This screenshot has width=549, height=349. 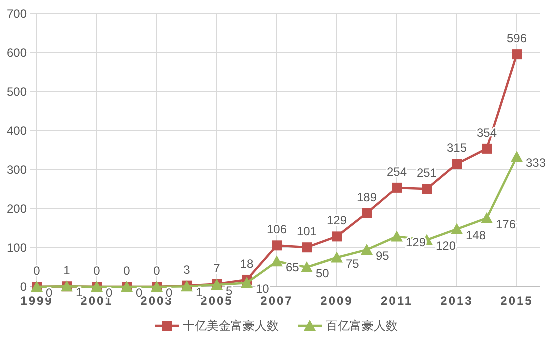 I want to click on y-tick-label: 400, so click(x=17, y=131).